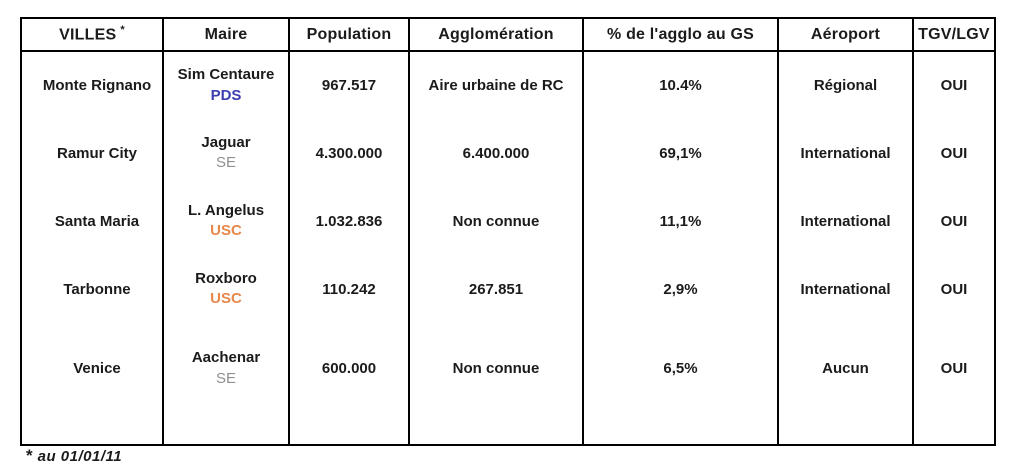  Describe the element at coordinates (348, 289) in the screenshot. I see `cell-population: 110.242` at that location.